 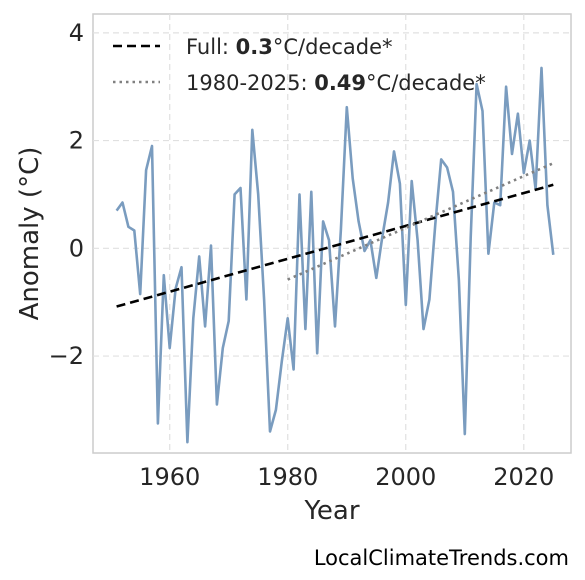 What do you see at coordinates (30, 234) in the screenshot?
I see `y-axis-title: Anomaly (°C)` at bounding box center [30, 234].